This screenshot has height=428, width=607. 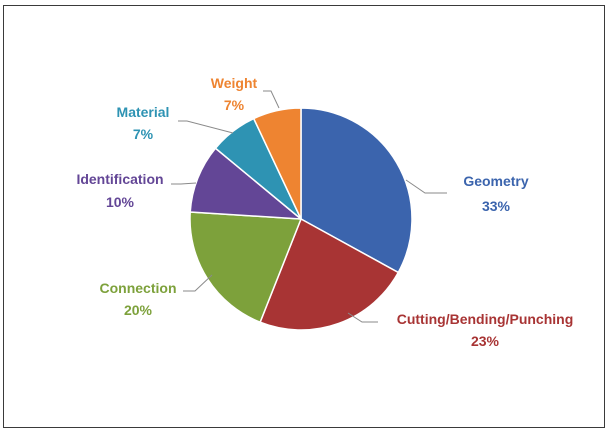 I want to click on leader-line-material, so click(x=206, y=127).